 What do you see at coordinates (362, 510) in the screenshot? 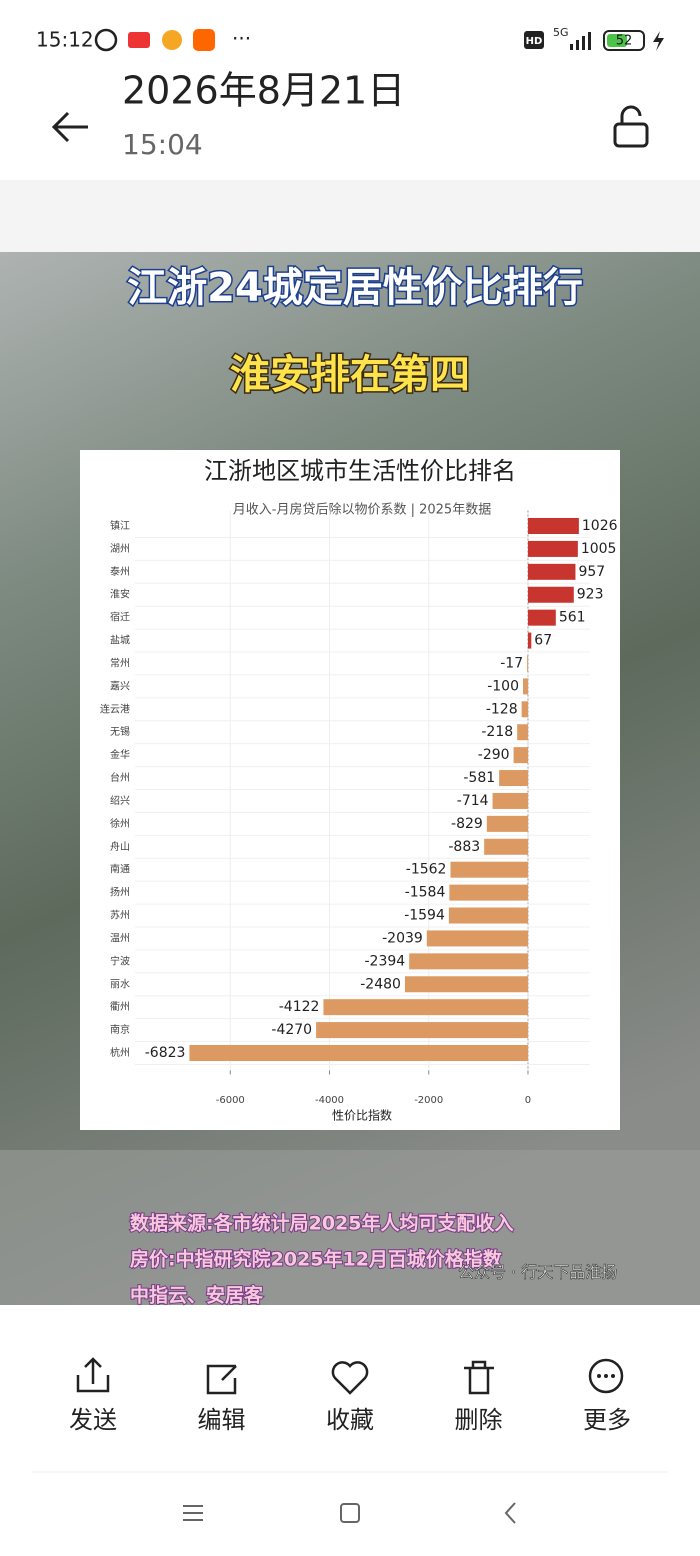
I see `chart-subtitle: 月收入-月房贷后除以物价系数 | 2025年数据` at bounding box center [362, 510].